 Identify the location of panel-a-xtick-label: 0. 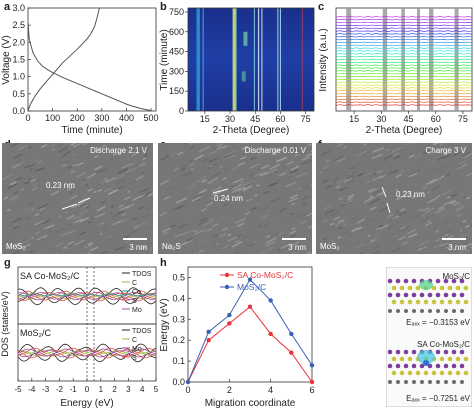
(27, 118).